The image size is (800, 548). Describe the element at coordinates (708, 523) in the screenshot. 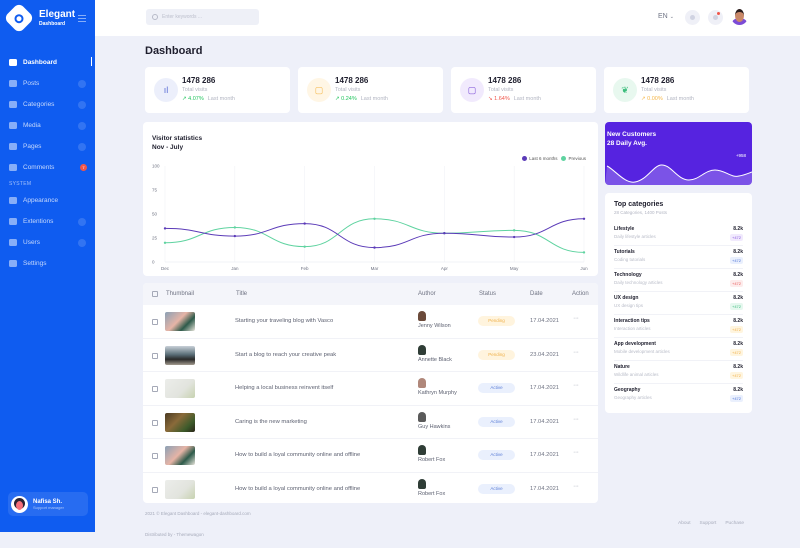

I see `footer-link-support: Support` at that location.